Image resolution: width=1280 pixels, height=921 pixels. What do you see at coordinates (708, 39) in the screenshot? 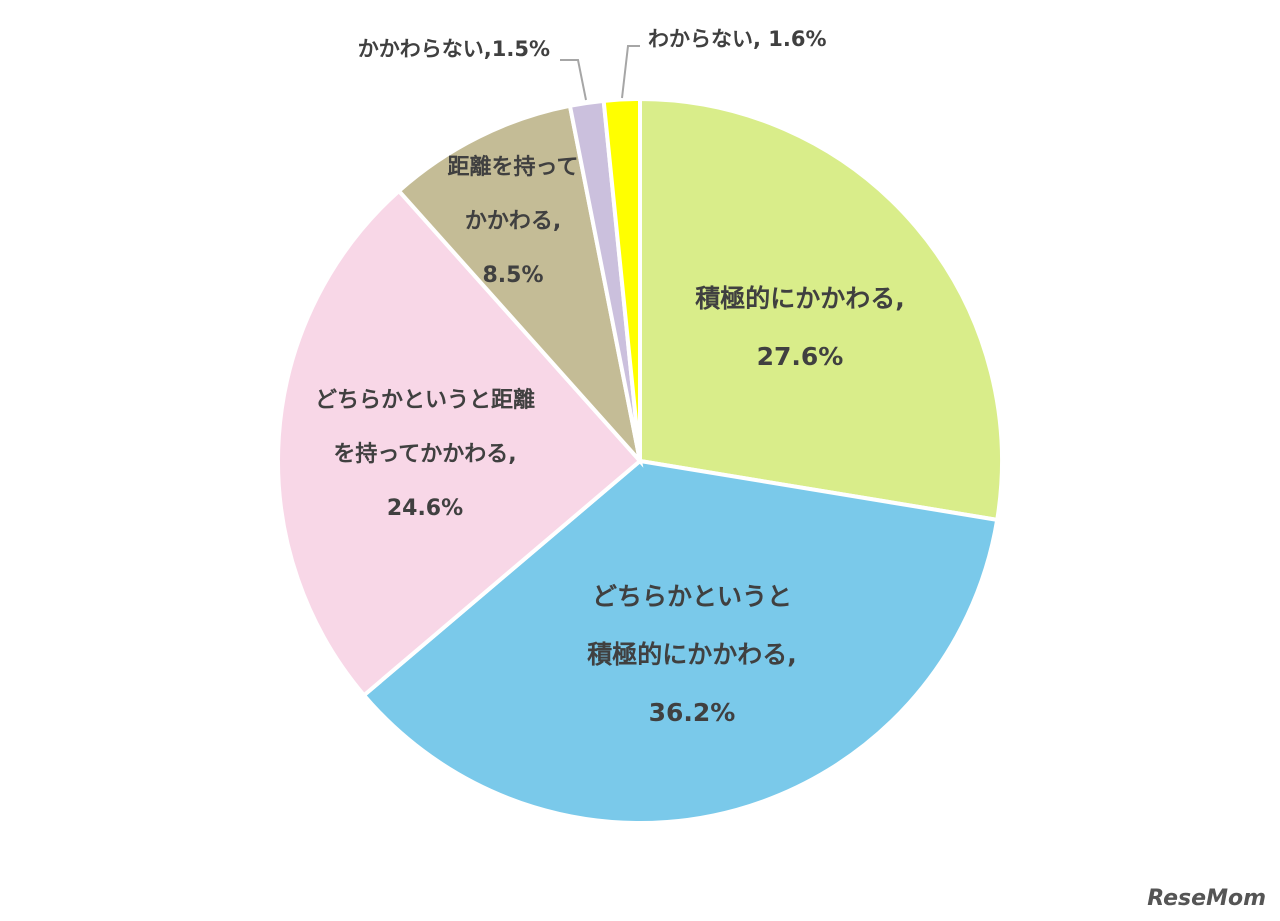
I see `category-label: わからない,` at bounding box center [708, 39].